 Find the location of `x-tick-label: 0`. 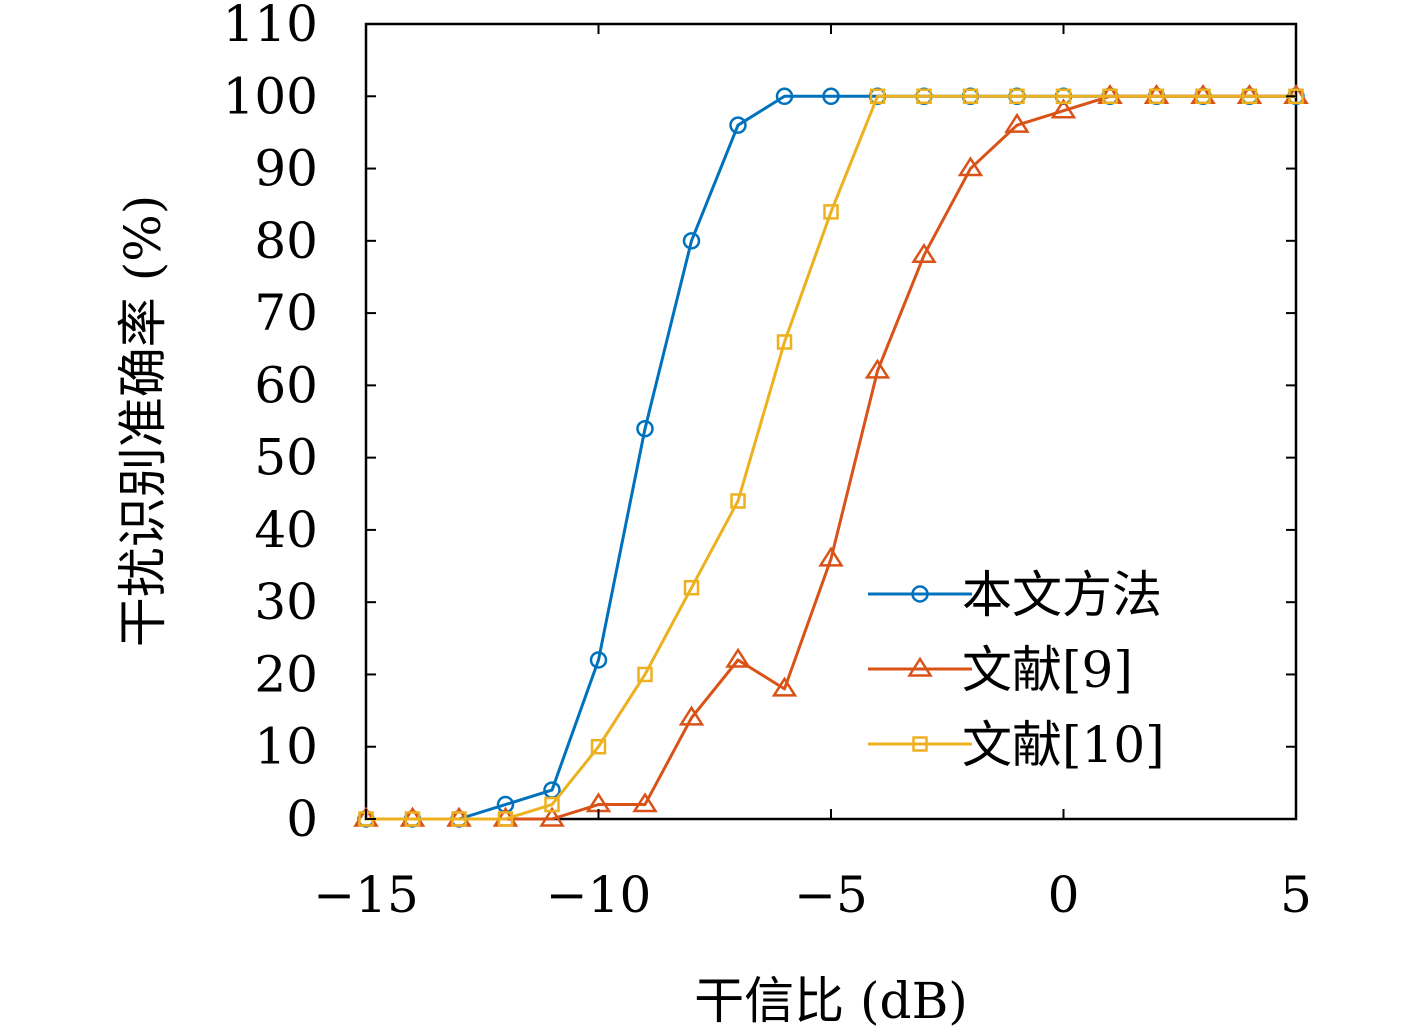

x-tick-label: 0 is located at coordinates (1064, 895).